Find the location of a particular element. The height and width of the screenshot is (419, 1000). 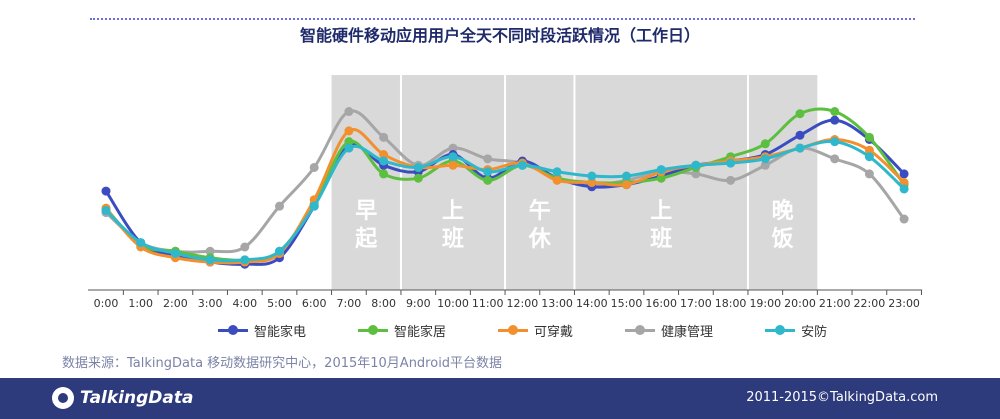

period-band-label: 早 is located at coordinates (366, 211).